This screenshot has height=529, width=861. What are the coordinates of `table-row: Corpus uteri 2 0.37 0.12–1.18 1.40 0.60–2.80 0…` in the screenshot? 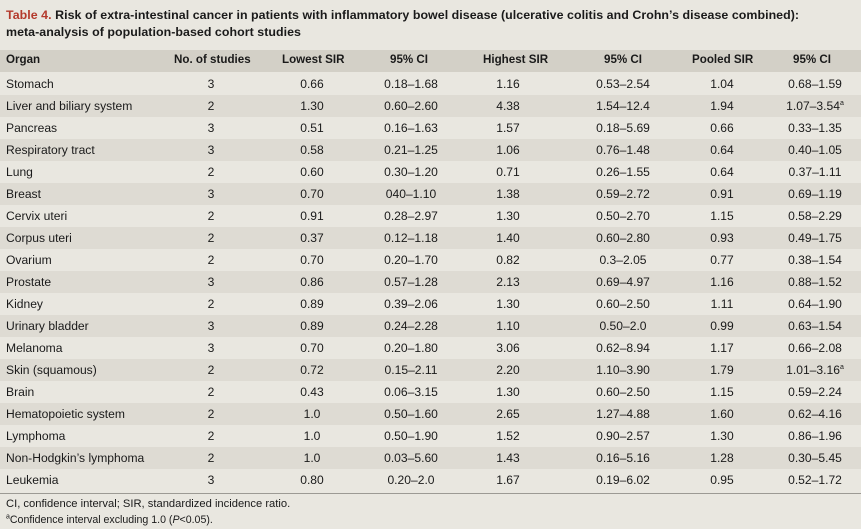 It's located at (430, 238).